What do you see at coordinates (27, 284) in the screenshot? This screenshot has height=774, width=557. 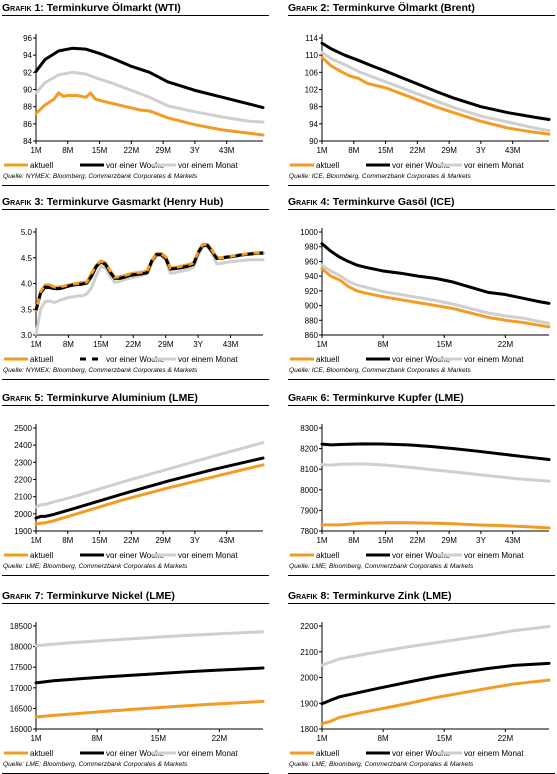 I see `y-tick-label: 4.0` at bounding box center [27, 284].